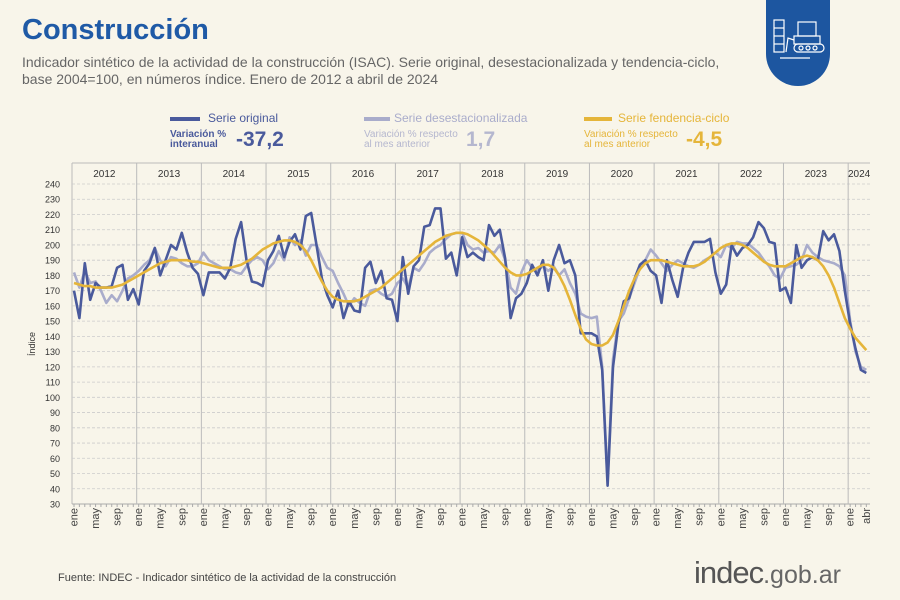 The image size is (900, 600). I want to click on indec-logo: indec.gob.ar, so click(767, 573).